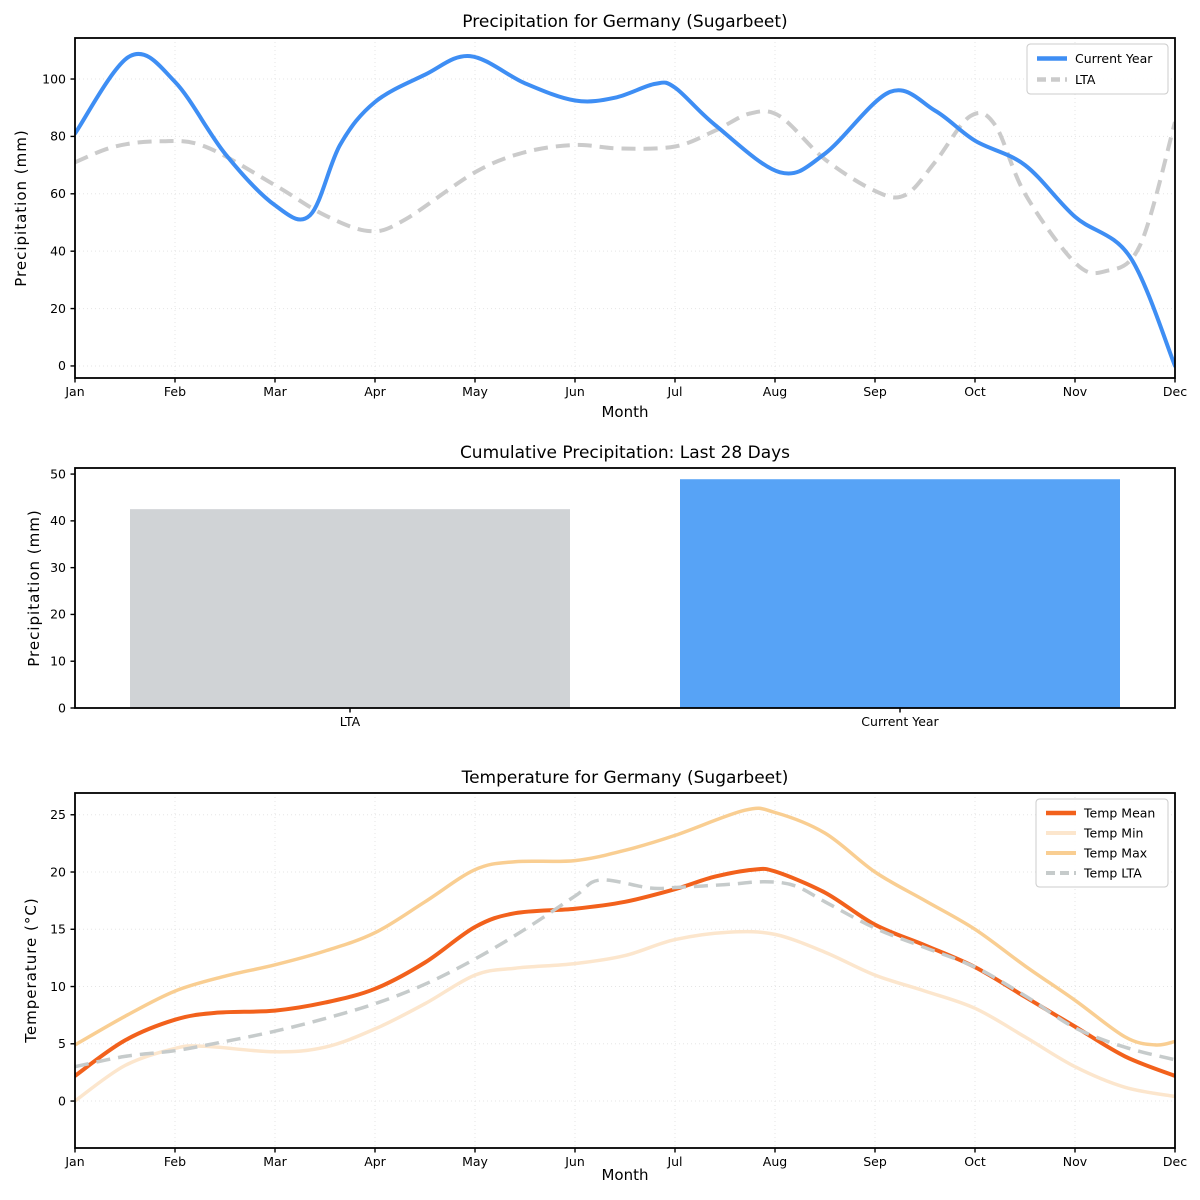 Image resolution: width=1200 pixels, height=1200 pixels. What do you see at coordinates (625, 1175) in the screenshot?
I see `temperature-x-axis-label: Month` at bounding box center [625, 1175].